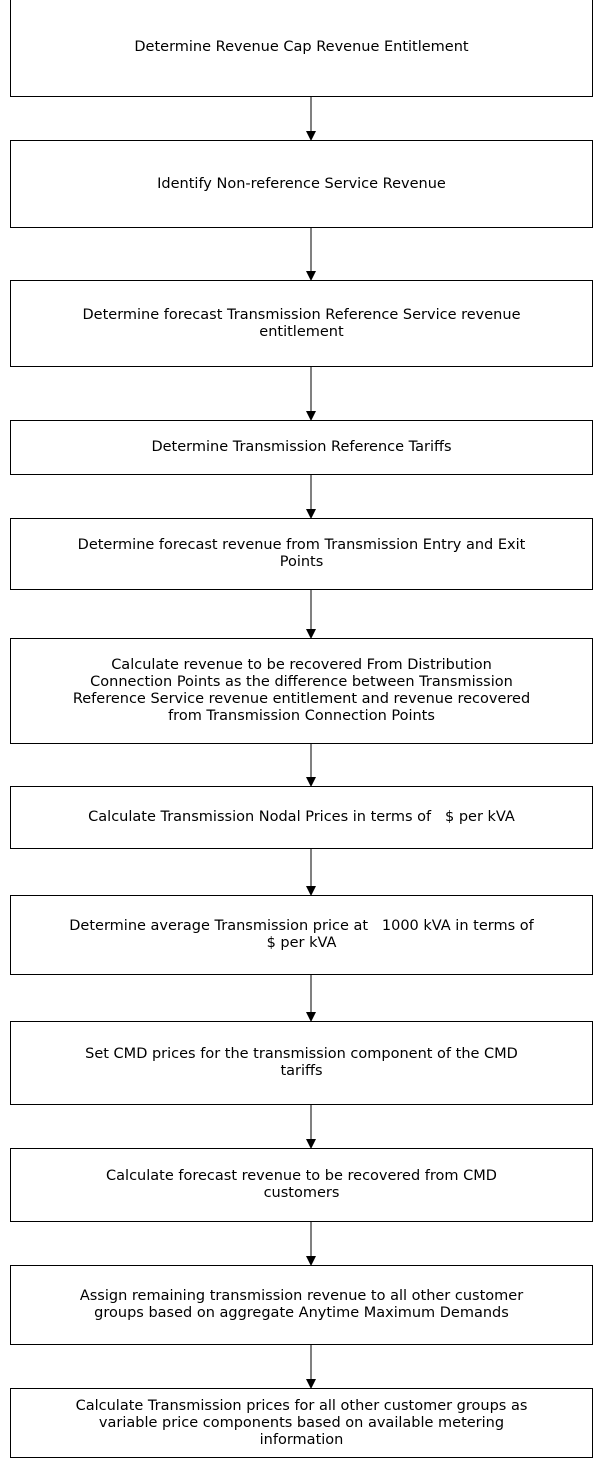  Describe the element at coordinates (301, 331) in the screenshot. I see `box-text: entitlement` at that location.